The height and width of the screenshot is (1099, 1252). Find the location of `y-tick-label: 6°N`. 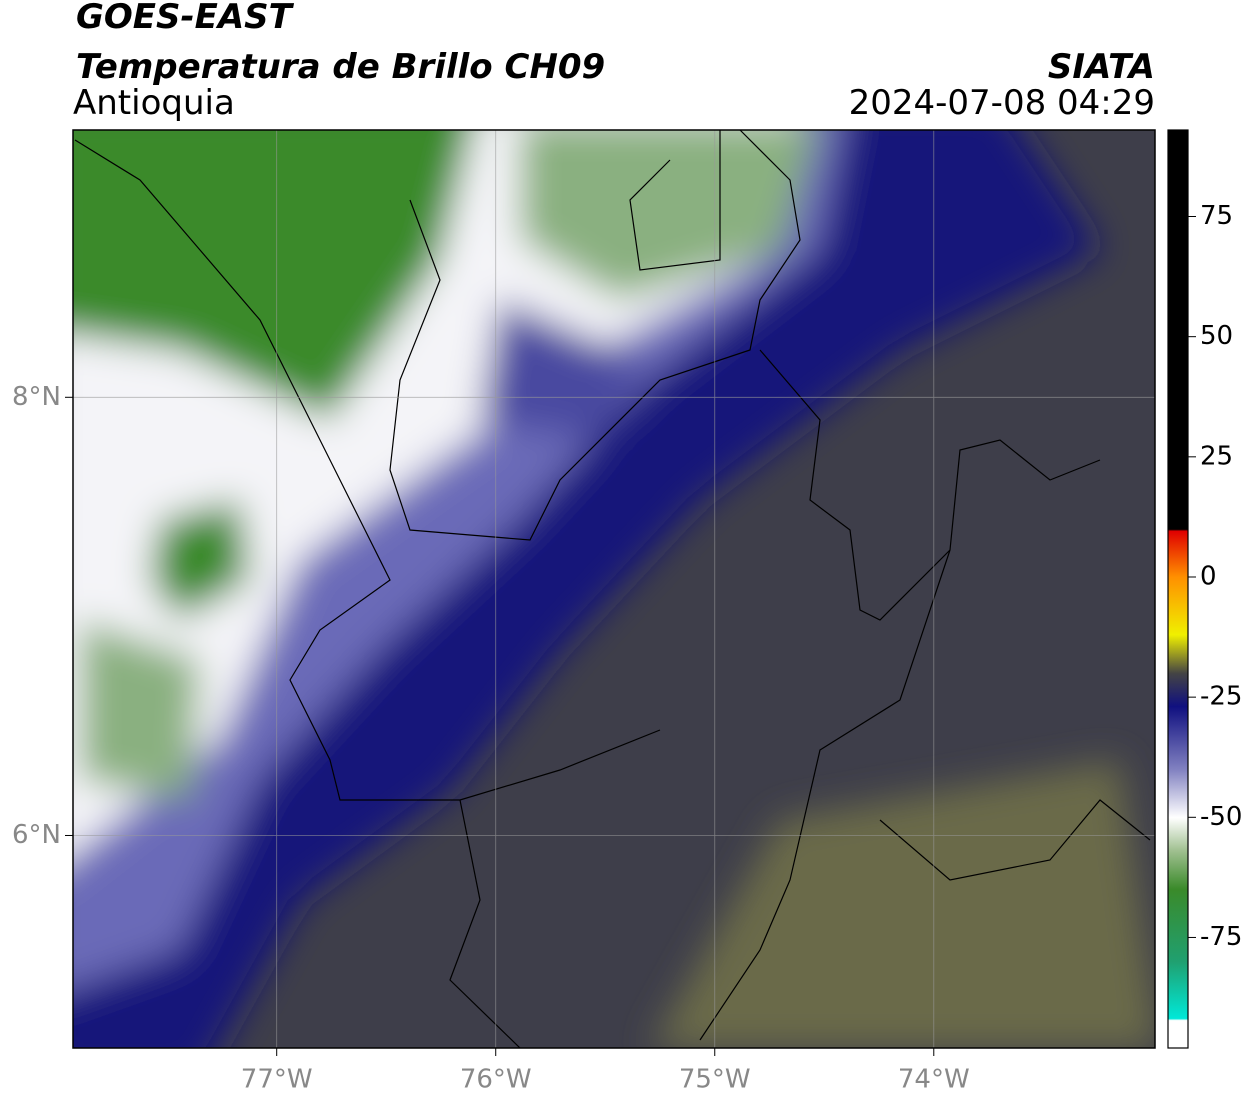

y-tick-label: 6°N is located at coordinates (36, 835).